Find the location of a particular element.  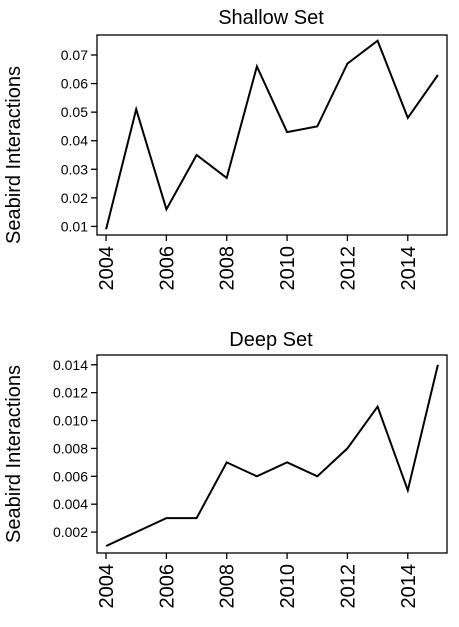

y-tick-label: 0.002 is located at coordinates (70, 532).